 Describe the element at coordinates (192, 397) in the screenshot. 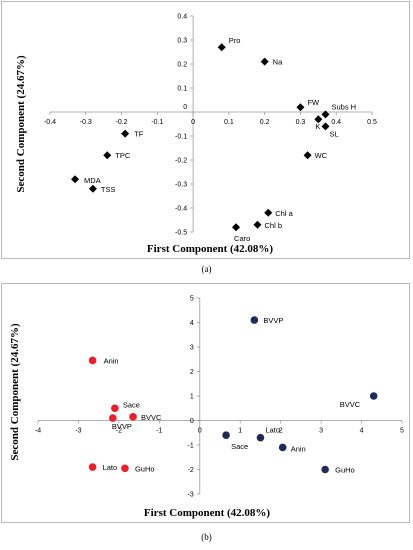

I see `y-tick-label: 1` at that location.